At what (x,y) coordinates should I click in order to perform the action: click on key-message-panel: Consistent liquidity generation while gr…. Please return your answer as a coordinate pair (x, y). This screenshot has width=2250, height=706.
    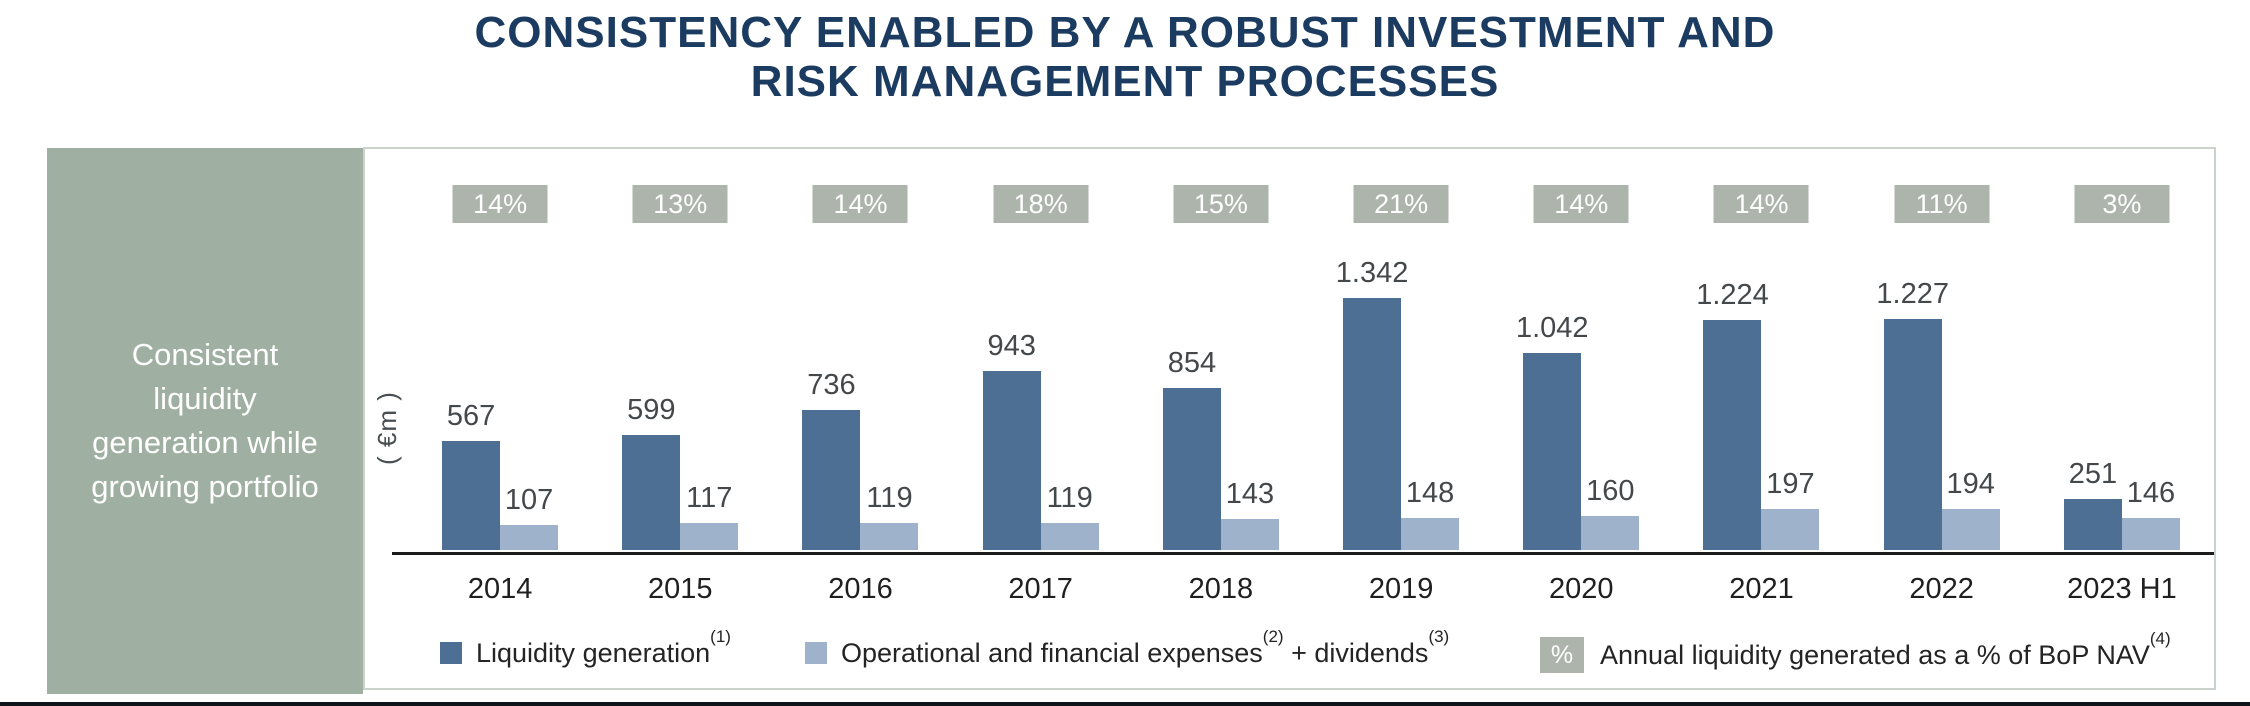
    Looking at the image, I should click on (205, 421).